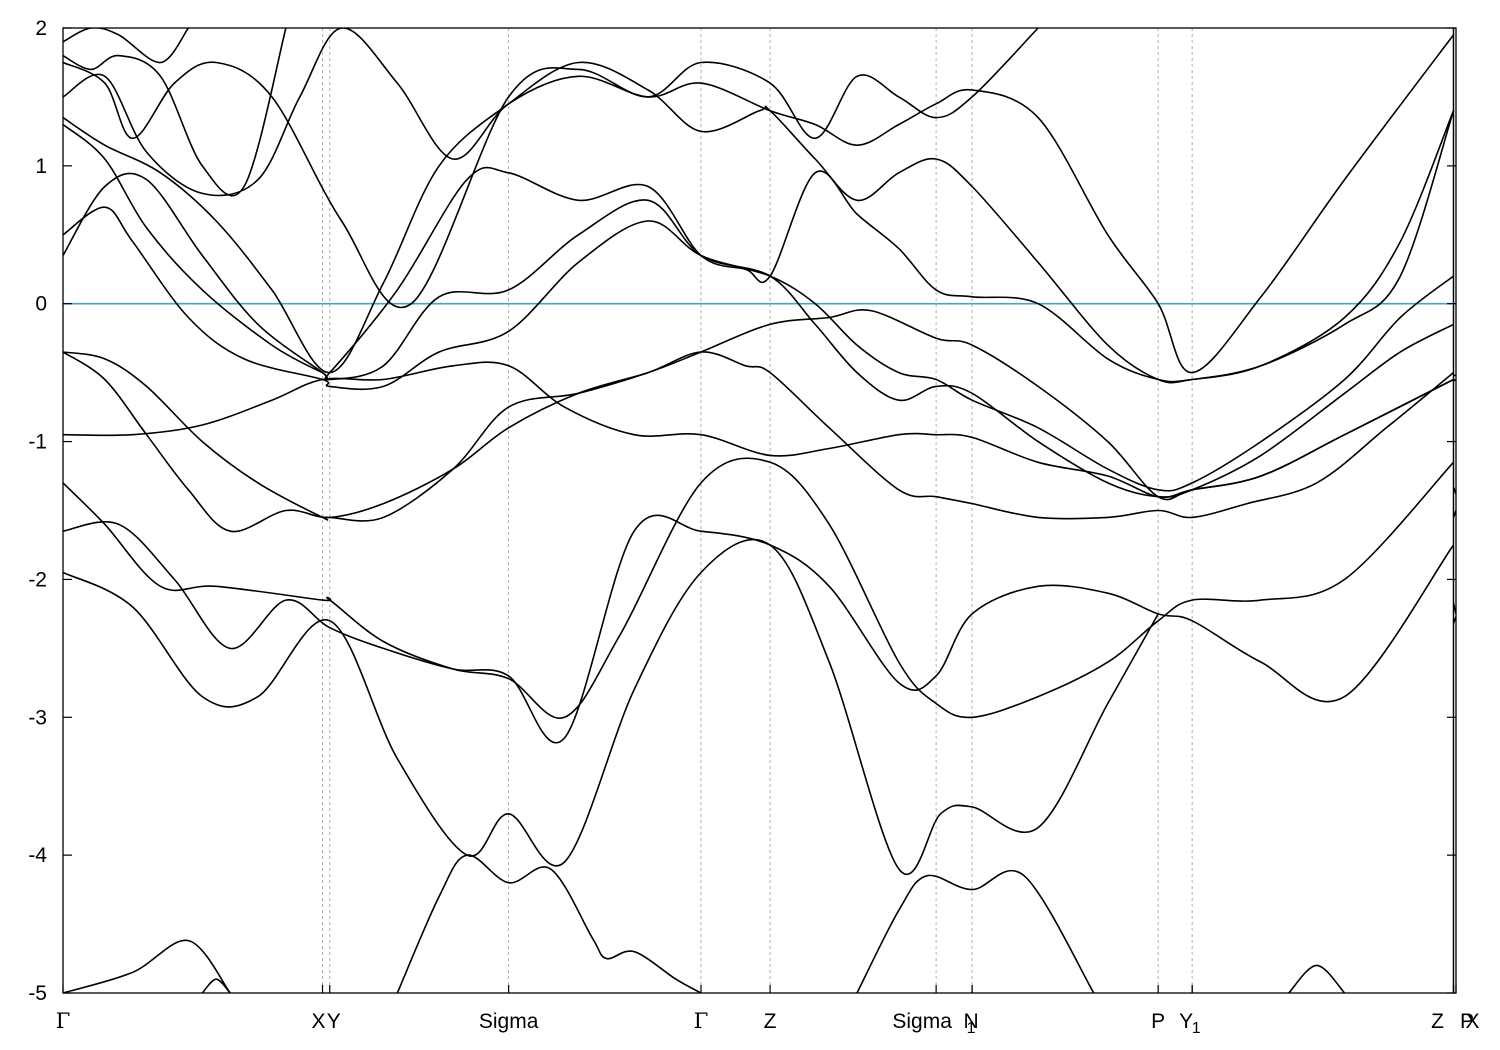 The width and height of the screenshot is (1500, 1050). I want to click on y-tick-label: -3, so click(37, 717).